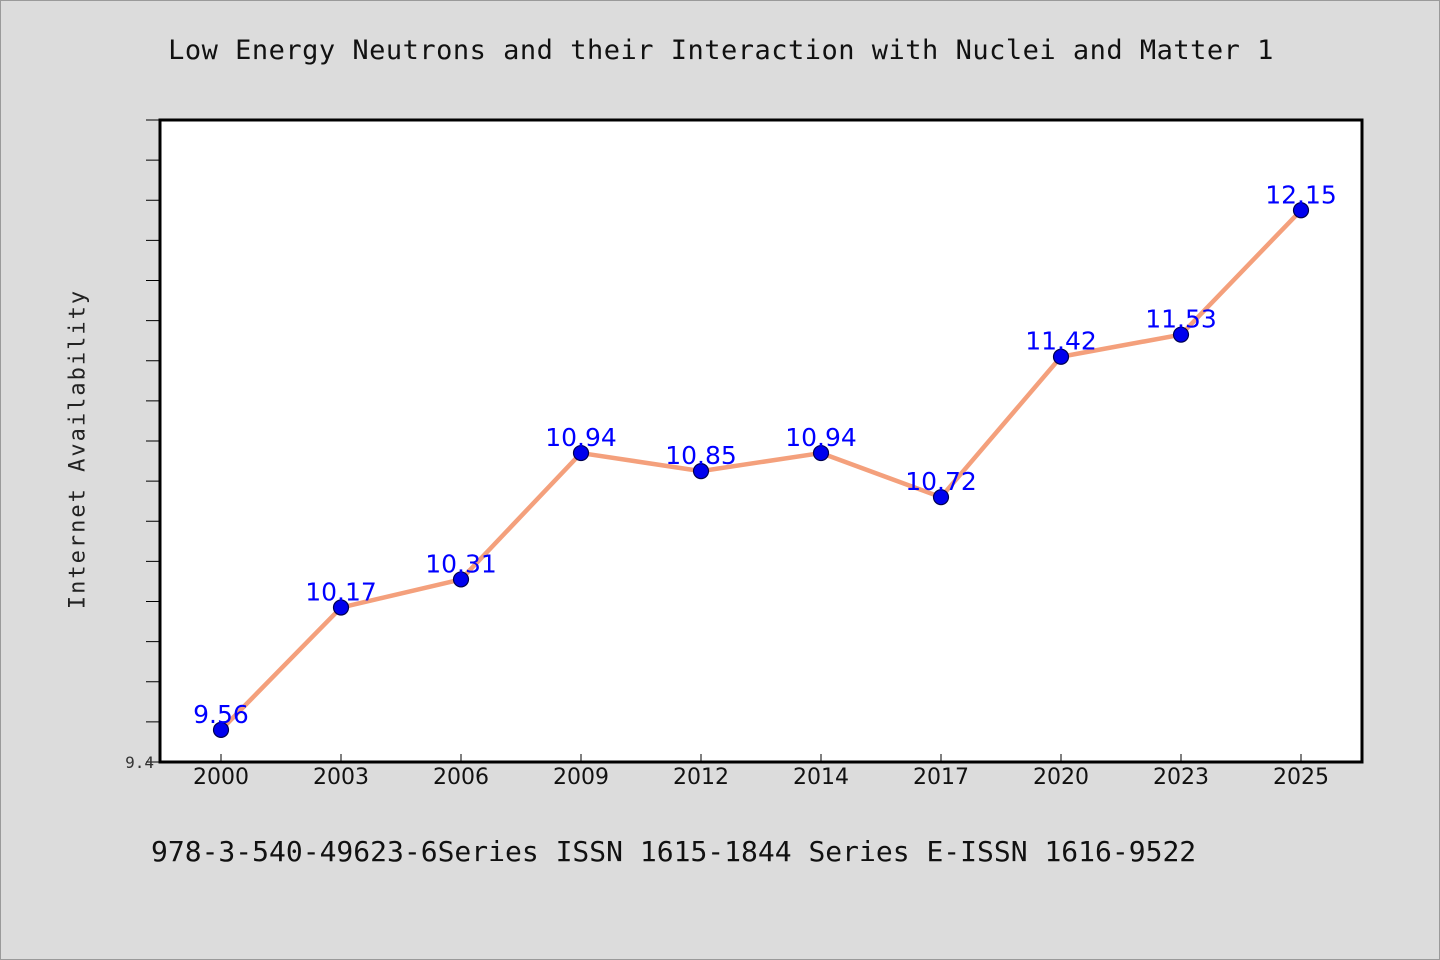 The image size is (1440, 960). Describe the element at coordinates (1301, 777) in the screenshot. I see `x-tick-label: 2025` at that location.